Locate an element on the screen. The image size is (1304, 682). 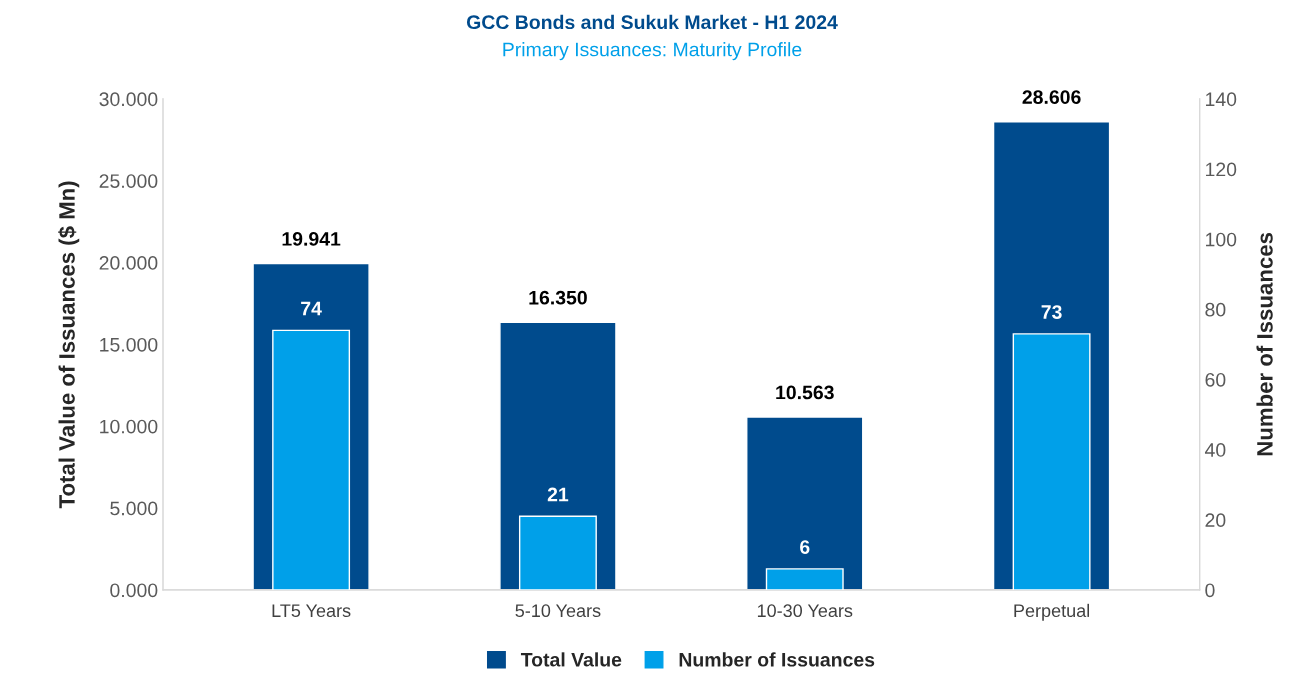
y2-tick-label: 40 is located at coordinates (1215, 450).